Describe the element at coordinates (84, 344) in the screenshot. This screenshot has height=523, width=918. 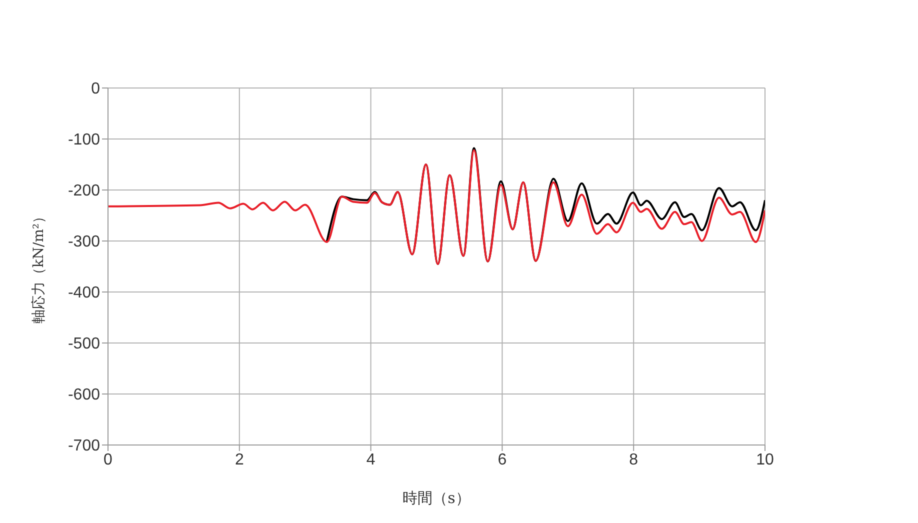
I see `y-tick-label: -500` at that location.